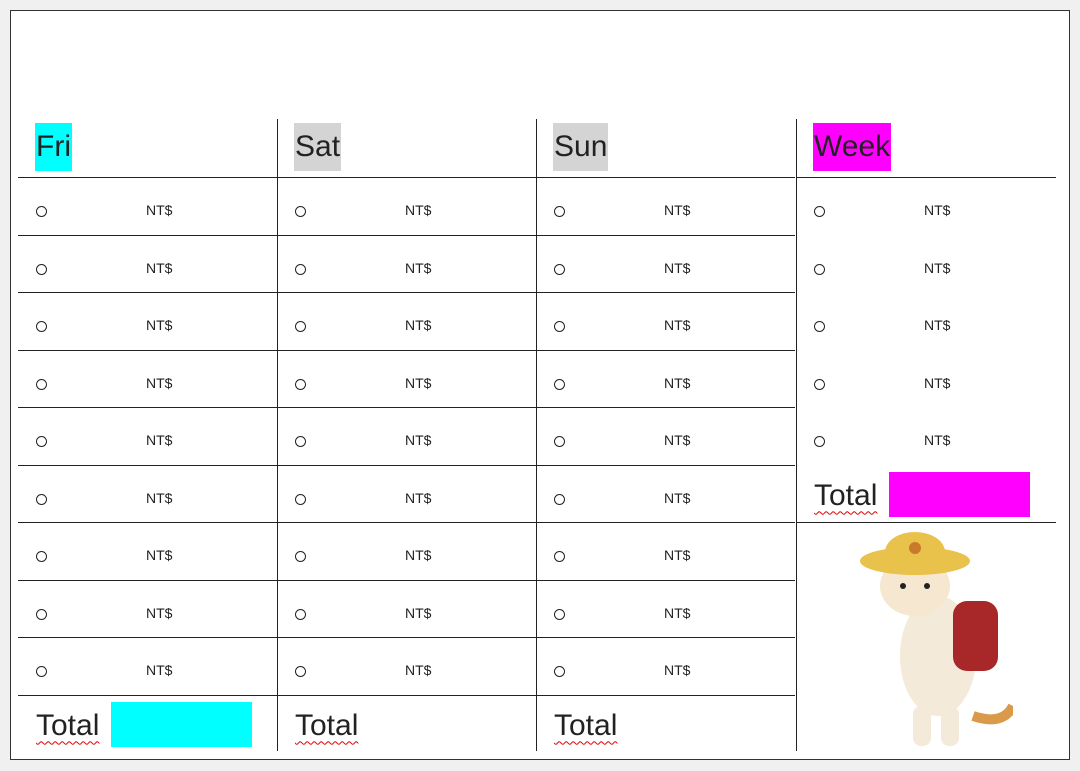  Describe the element at coordinates (936, 639) in the screenshot. I see `cat-illustration` at that location.